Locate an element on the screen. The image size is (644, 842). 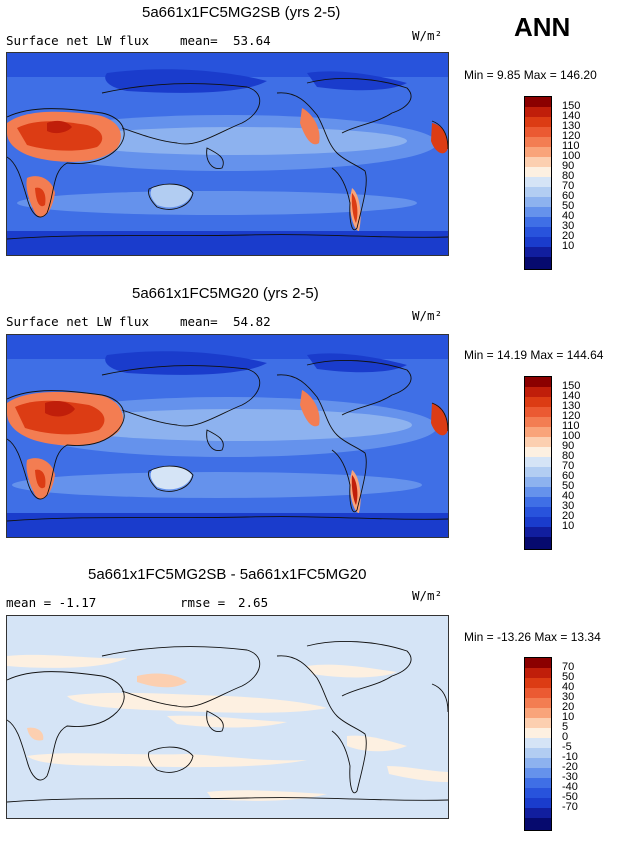
panel3-range: Min = -13.26 Max = 13.34 is located at coordinates (532, 637).